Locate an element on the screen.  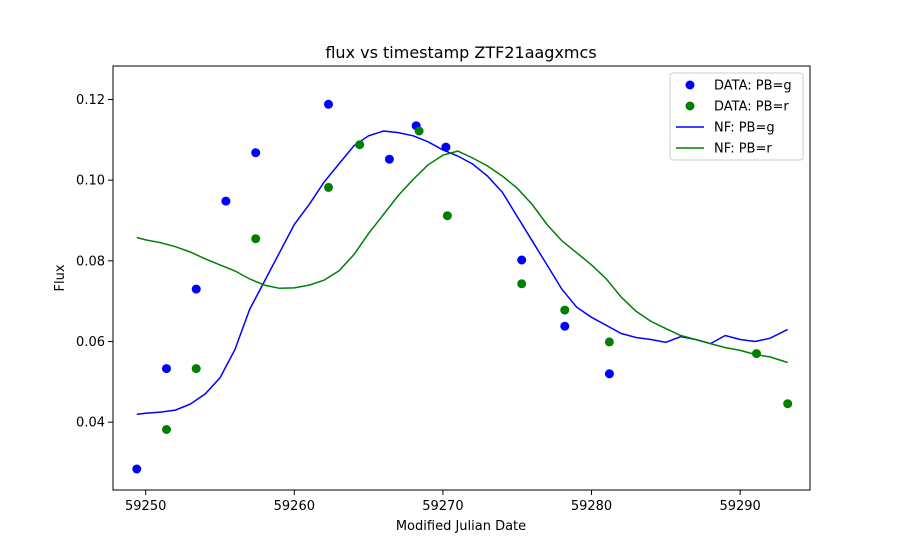
x-axis-title: Modified Julian Date is located at coordinates (461, 526).